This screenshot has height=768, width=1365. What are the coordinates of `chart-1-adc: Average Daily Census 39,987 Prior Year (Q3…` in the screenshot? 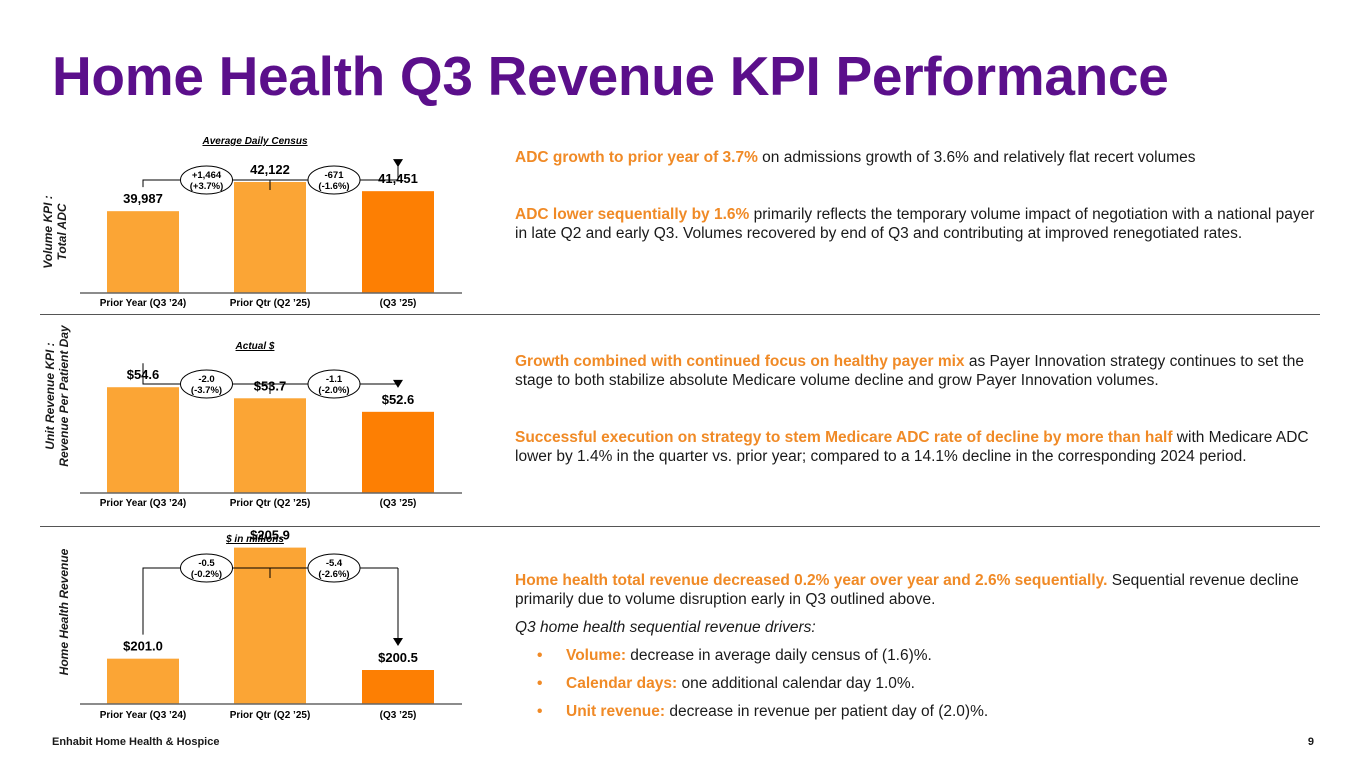 It's located at (255, 222).